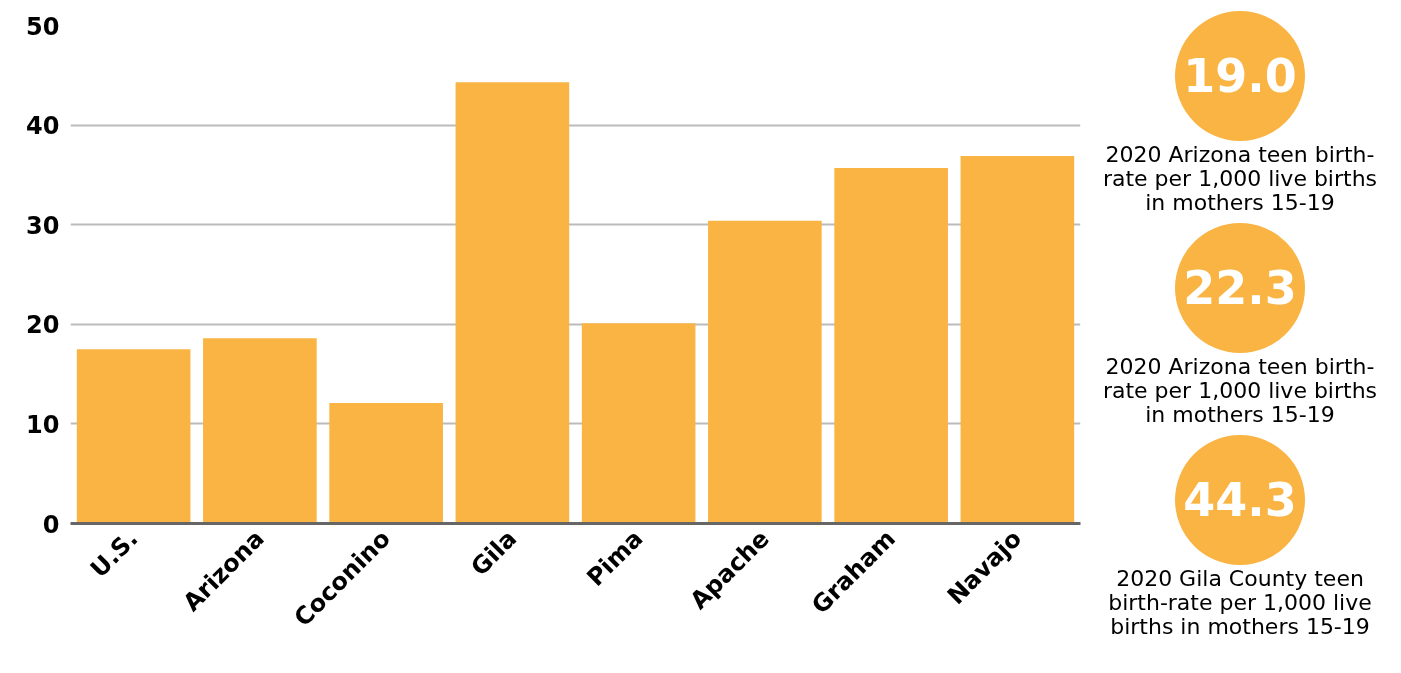 Image resolution: width=1401 pixels, height=673 pixels. Describe the element at coordinates (494, 553) in the screenshot. I see `x-tick-label: Gila` at that location.